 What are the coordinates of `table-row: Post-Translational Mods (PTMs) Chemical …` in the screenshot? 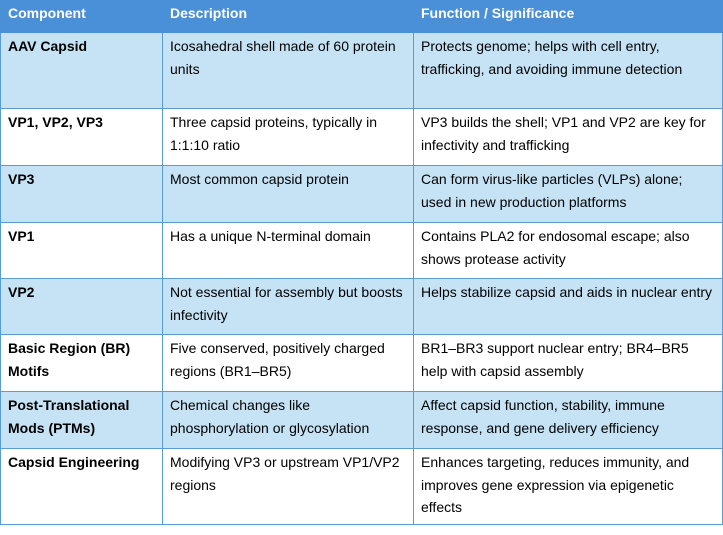 It's located at (361, 420).